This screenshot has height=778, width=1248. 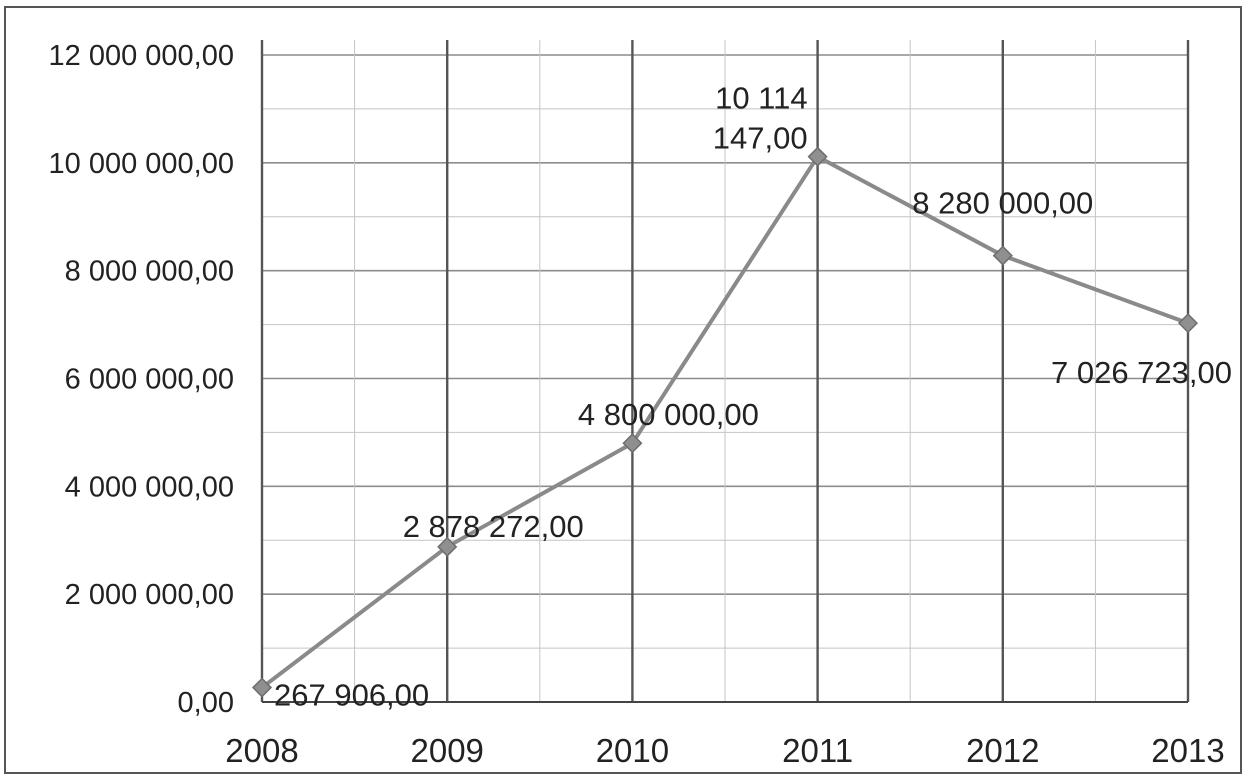 I want to click on data-label: 7 026 723,00, so click(x=1141, y=372).